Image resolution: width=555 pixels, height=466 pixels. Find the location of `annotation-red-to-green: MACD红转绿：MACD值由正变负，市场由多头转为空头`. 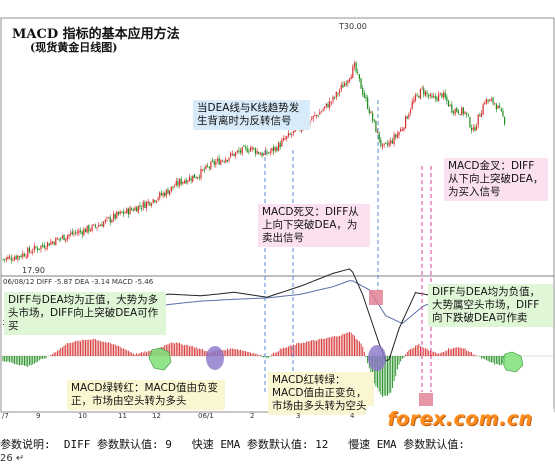

annotation-red-to-green: MACD红转绿：MACD值由正变负，市场由多头转为空头 is located at coordinates (321, 393).